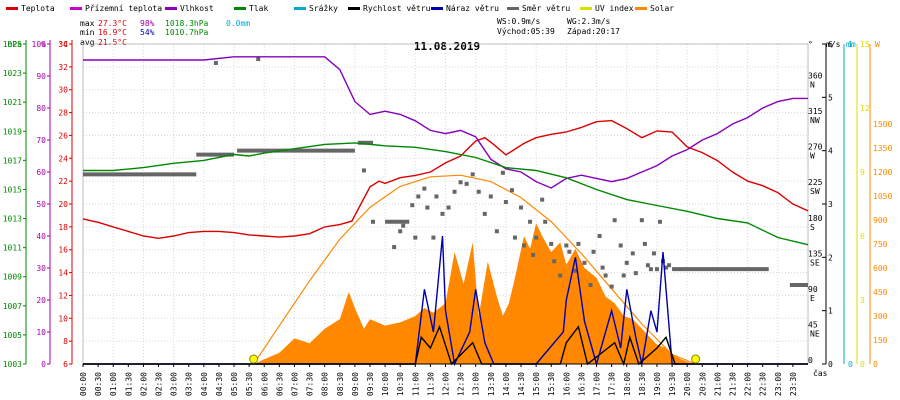  Describe the element at coordinates (812, 156) in the screenshot. I see `direction-tick-name: W` at that location.